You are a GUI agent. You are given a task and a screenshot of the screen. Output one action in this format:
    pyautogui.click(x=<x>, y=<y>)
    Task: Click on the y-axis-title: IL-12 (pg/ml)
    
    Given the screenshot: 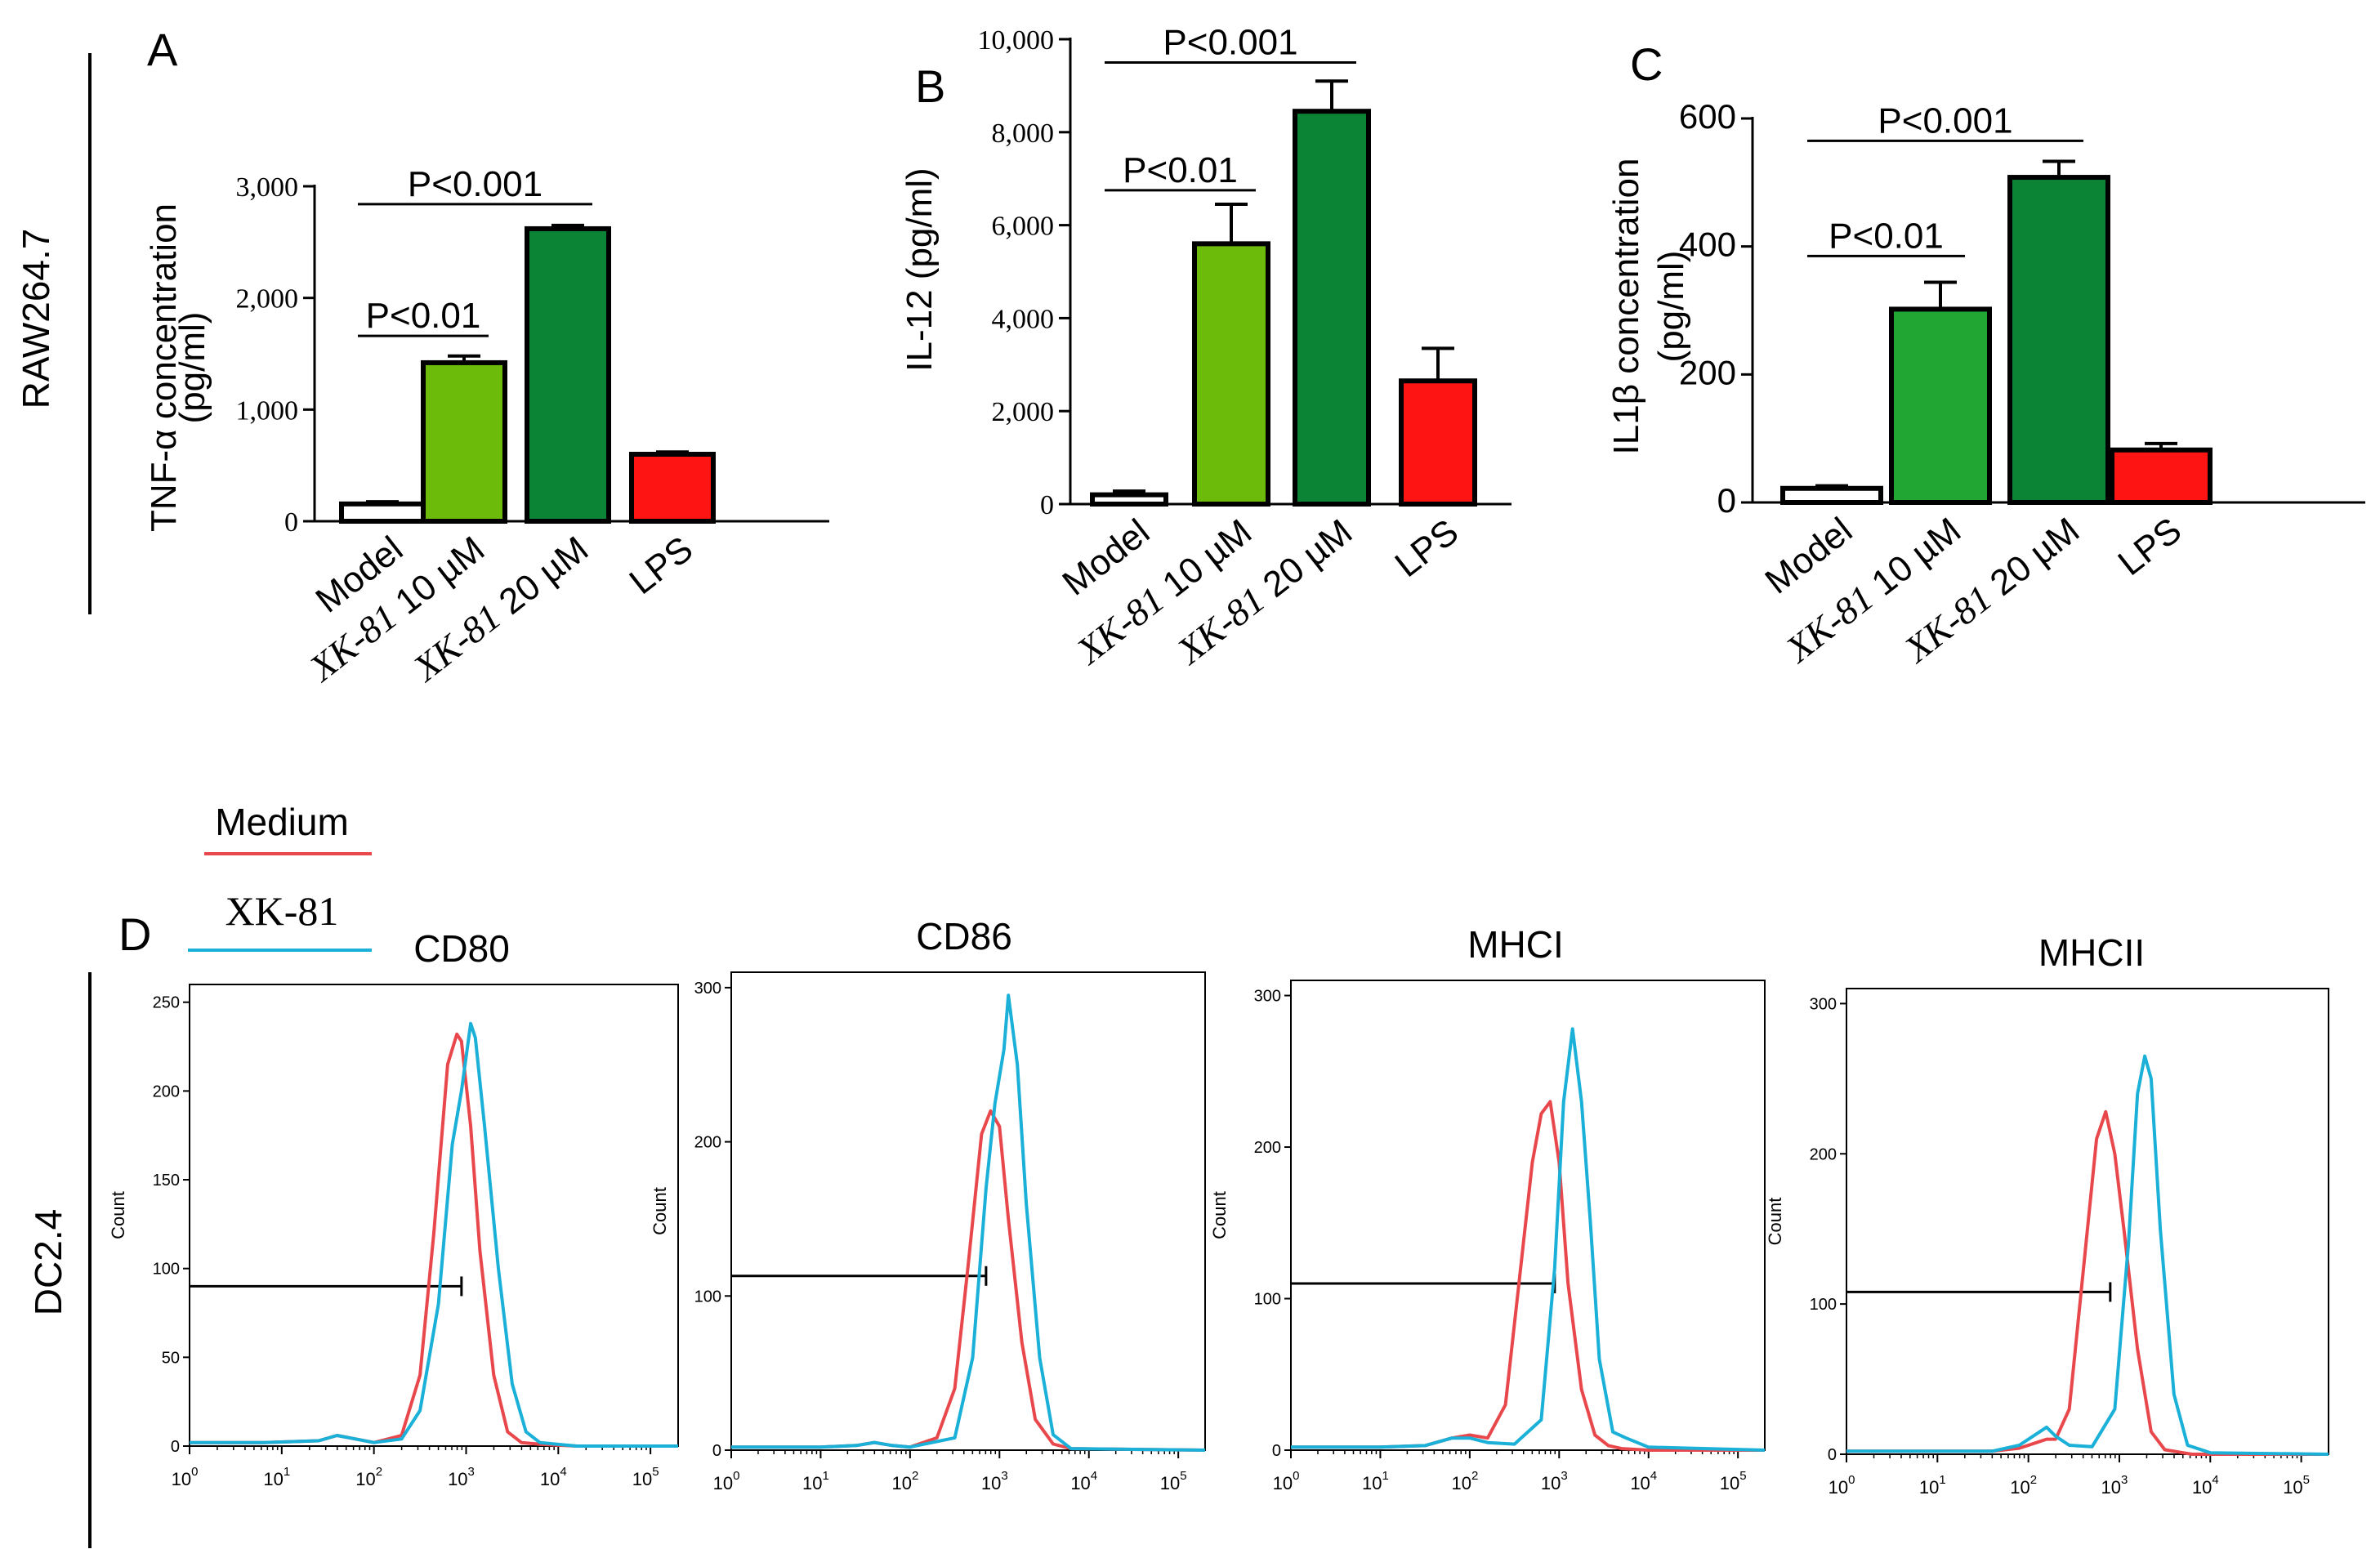 What is the action you would take?
    pyautogui.click(x=920, y=269)
    